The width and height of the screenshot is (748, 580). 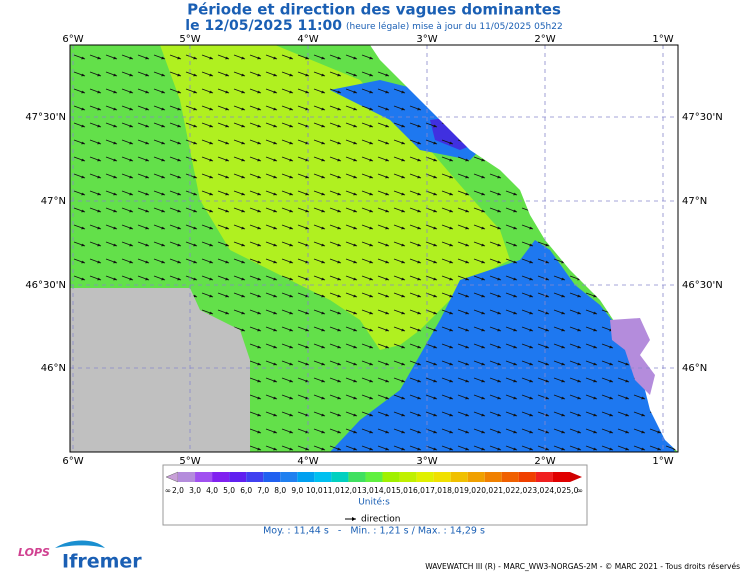 I want to click on lat-label-right: 47°N, so click(x=694, y=201).